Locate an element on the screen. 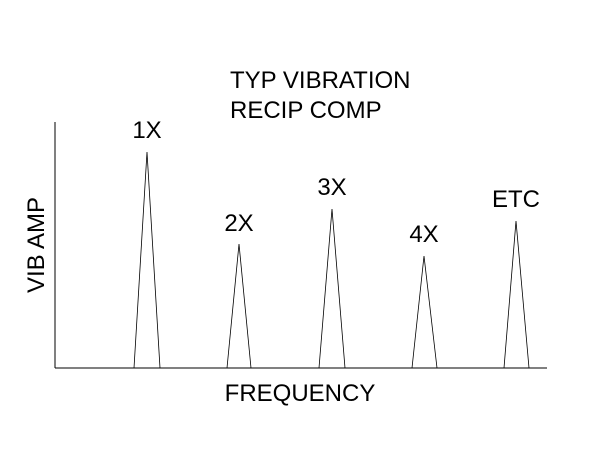  peak-label: 4X is located at coordinates (423, 234).